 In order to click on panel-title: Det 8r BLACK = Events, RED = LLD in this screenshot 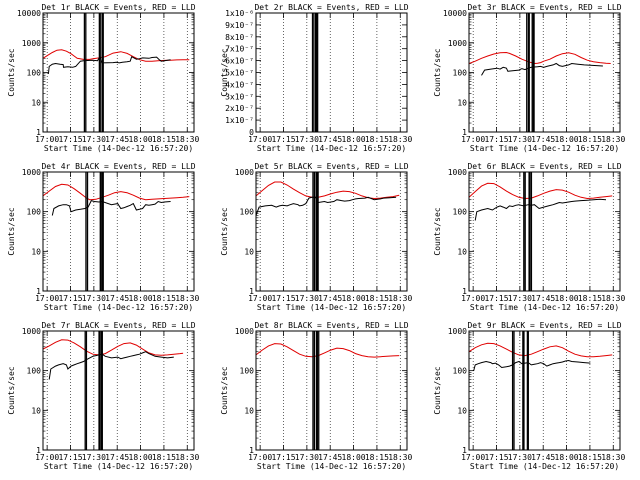, I will do `click(331, 325)`.